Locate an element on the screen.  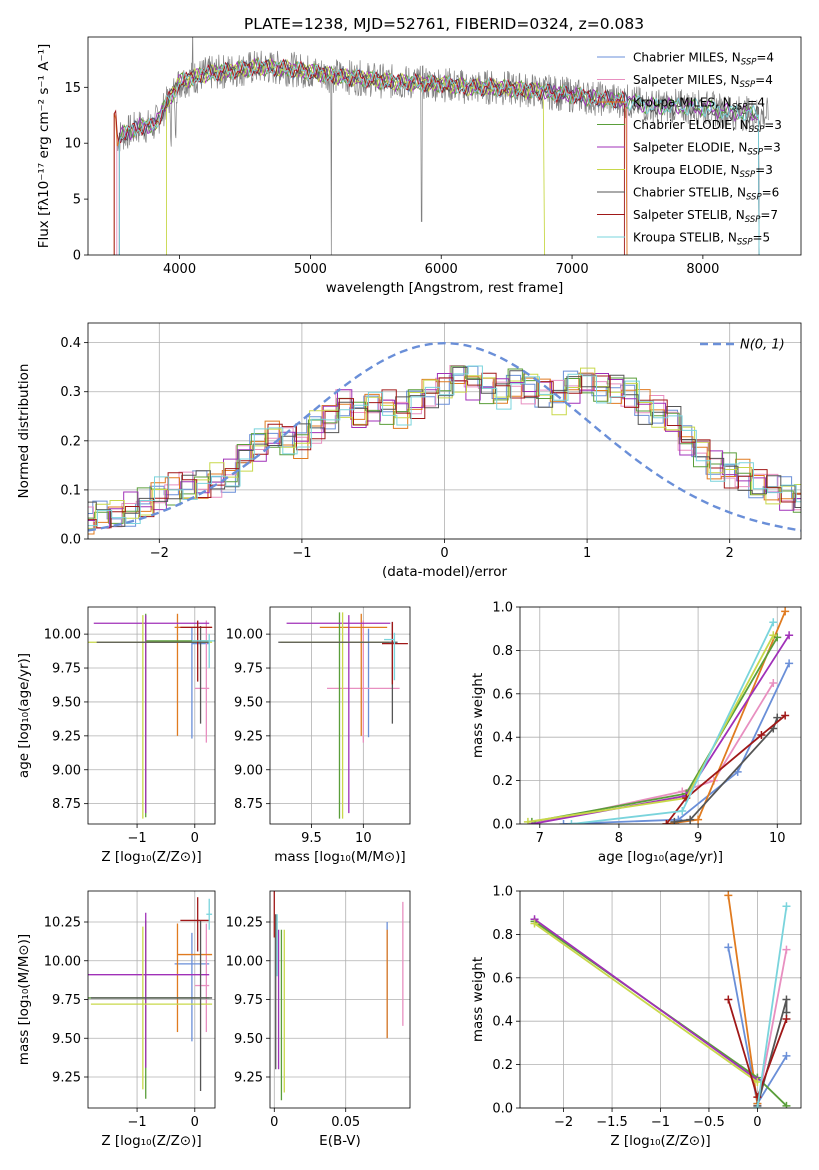
y-tick-label: 0.1 is located at coordinates (70, 490).